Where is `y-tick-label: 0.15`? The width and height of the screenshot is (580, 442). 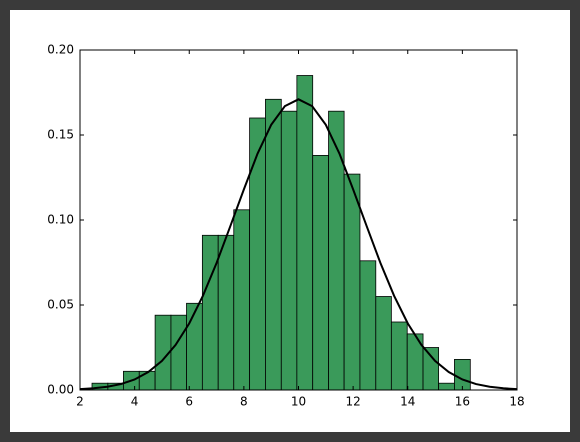 y-tick-label: 0.15 is located at coordinates (60, 135).